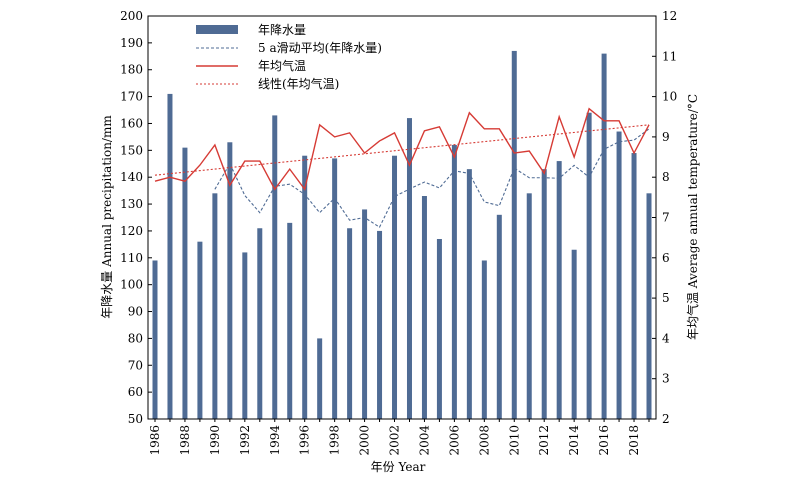 This screenshot has height=484, width=800. Describe the element at coordinates (634, 440) in the screenshot. I see `x-tick-label: 2018` at that location.